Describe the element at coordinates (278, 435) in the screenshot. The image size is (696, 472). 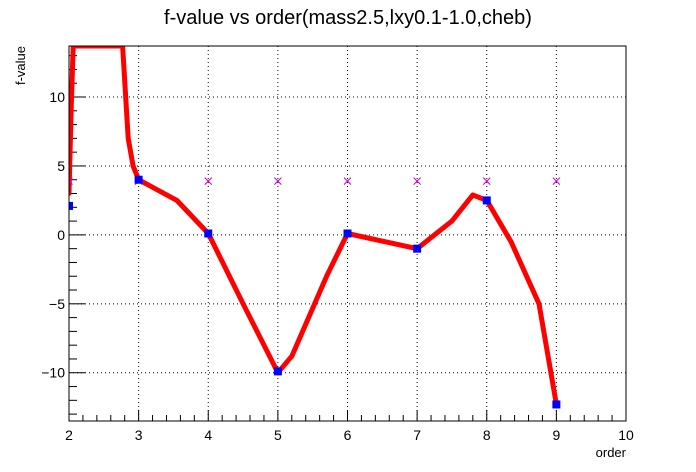
I see `x-tick-label: 5` at that location.